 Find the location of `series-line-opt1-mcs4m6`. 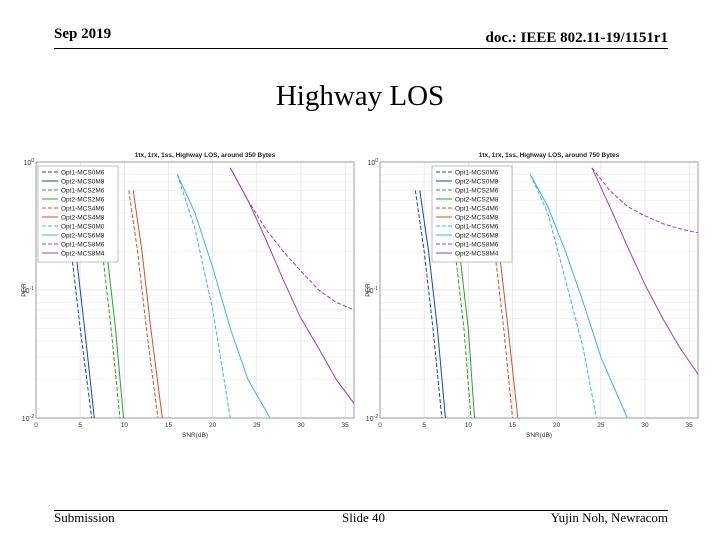

series-line-opt1-mcs4m6 is located at coordinates (143, 304).